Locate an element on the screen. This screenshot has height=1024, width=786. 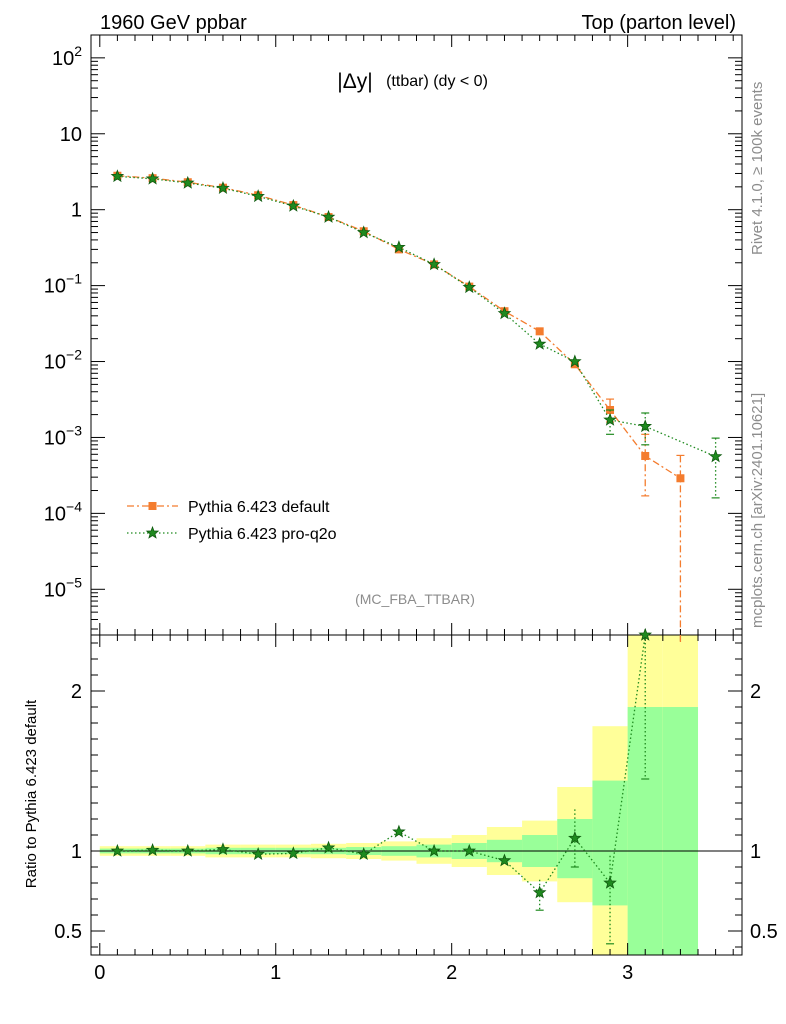
legend-marker-star is located at coordinates (152, 532).